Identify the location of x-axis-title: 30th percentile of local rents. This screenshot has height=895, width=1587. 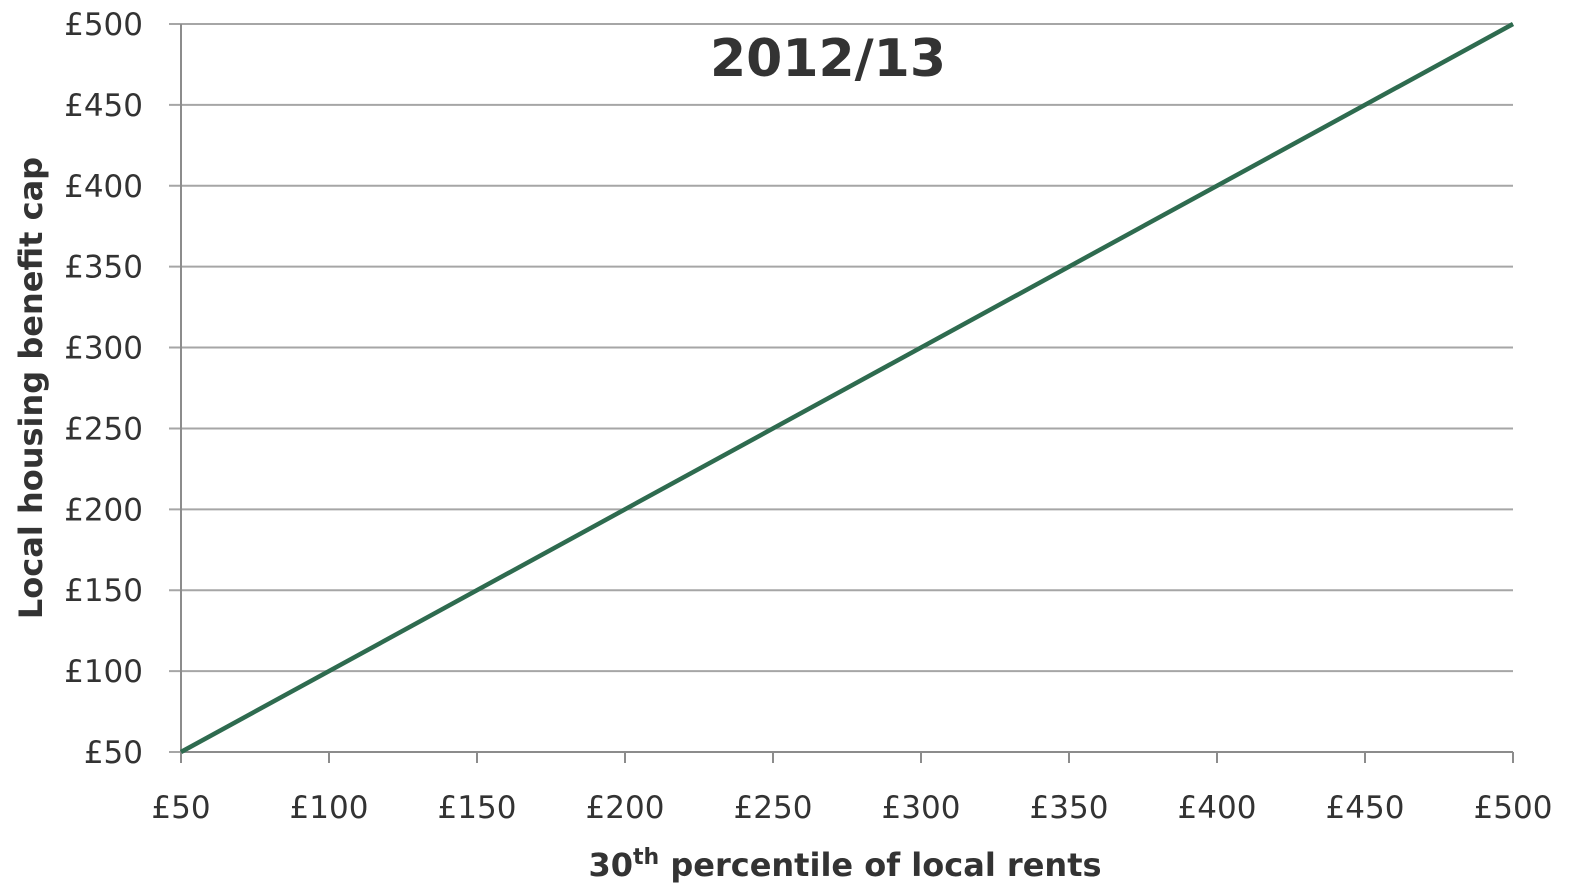
(844, 864).